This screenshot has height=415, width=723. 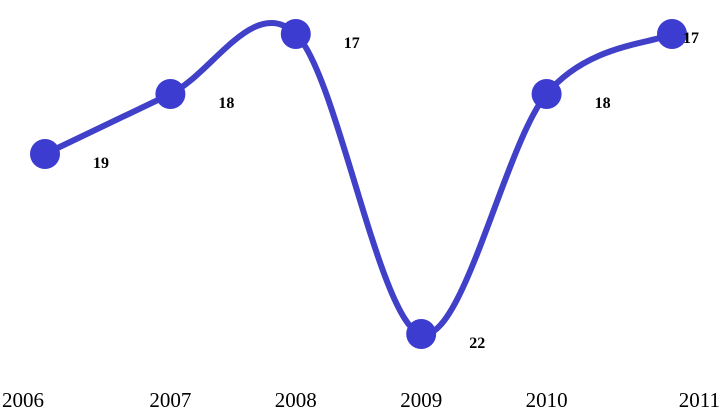 I want to click on data-point-2008, so click(x=295, y=34).